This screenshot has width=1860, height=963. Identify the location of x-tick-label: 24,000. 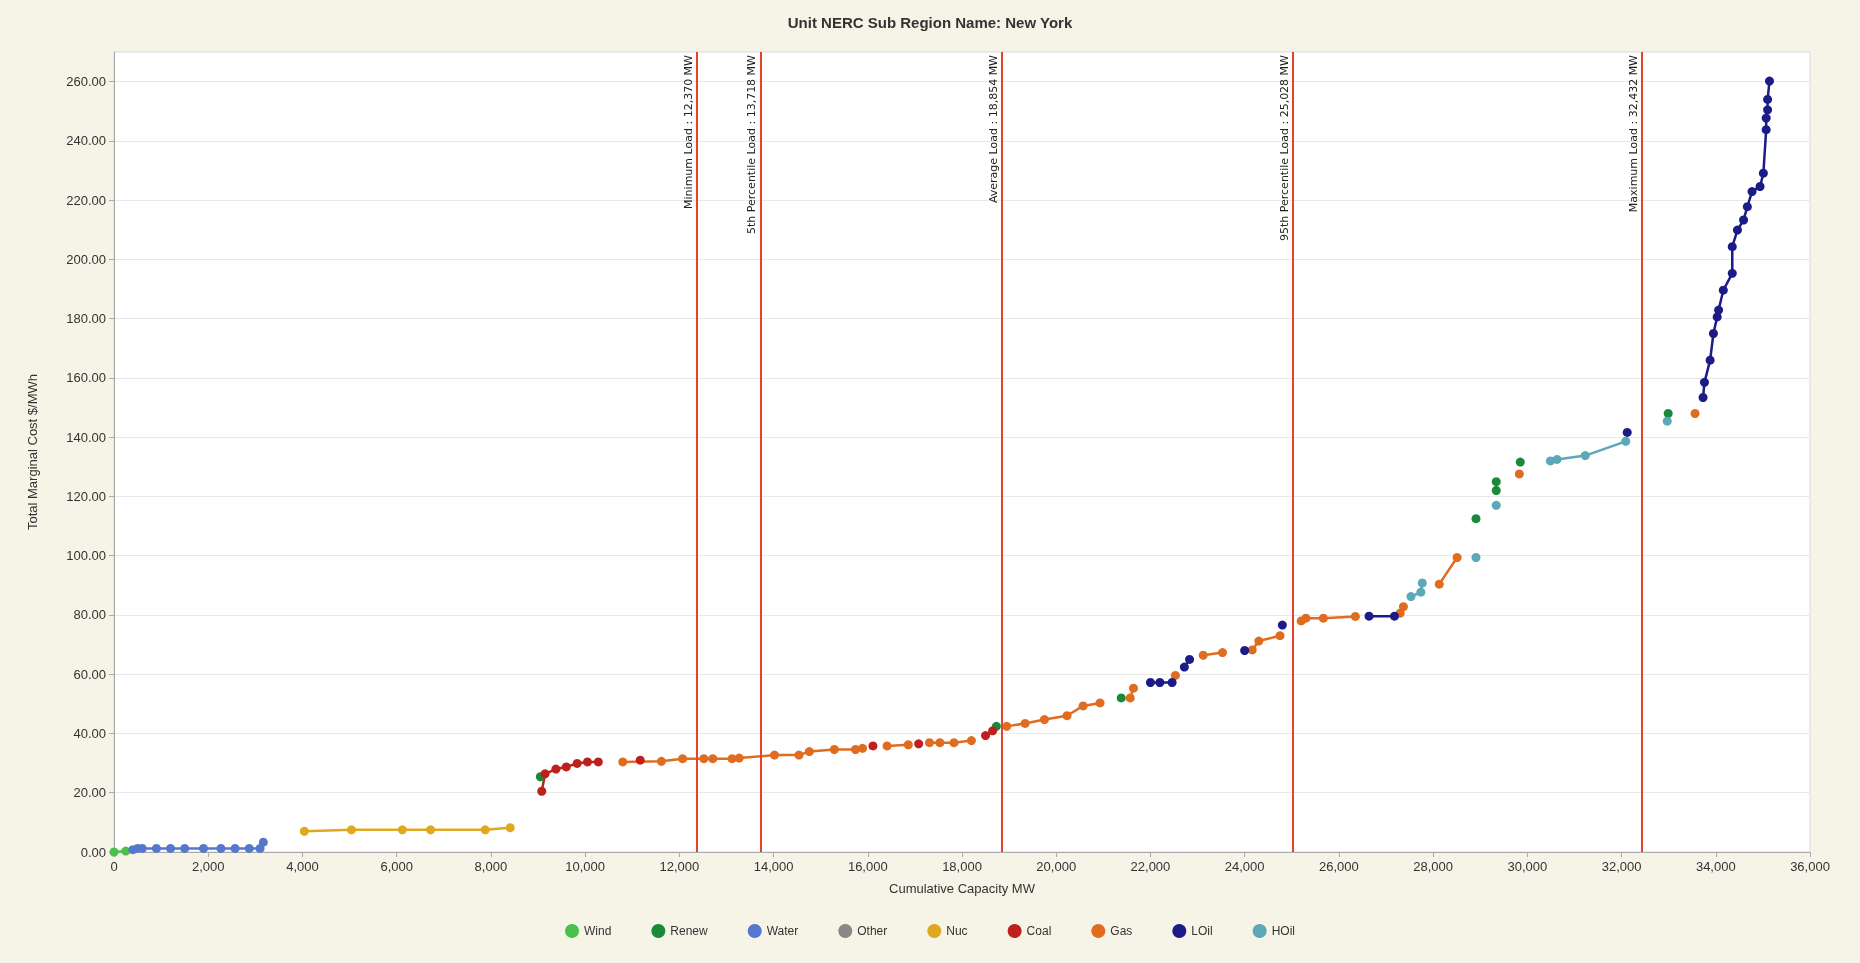
(1244, 866).